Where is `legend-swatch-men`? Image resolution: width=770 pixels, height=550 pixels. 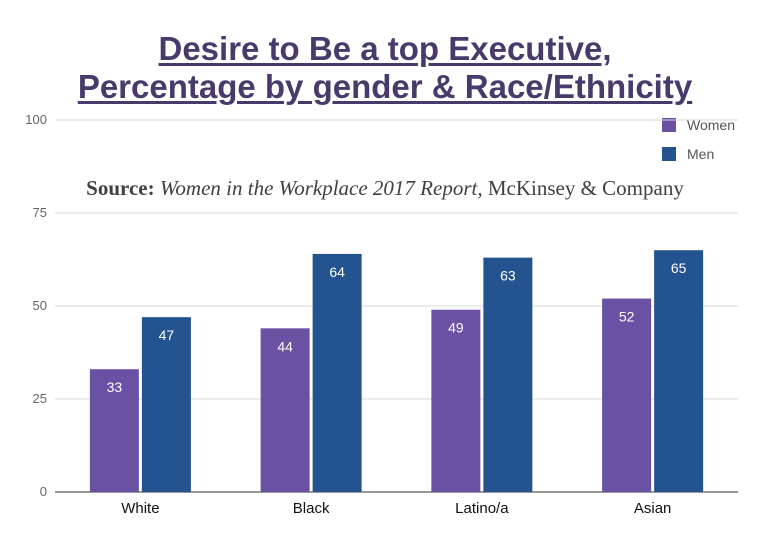
legend-swatch-men is located at coordinates (669, 153).